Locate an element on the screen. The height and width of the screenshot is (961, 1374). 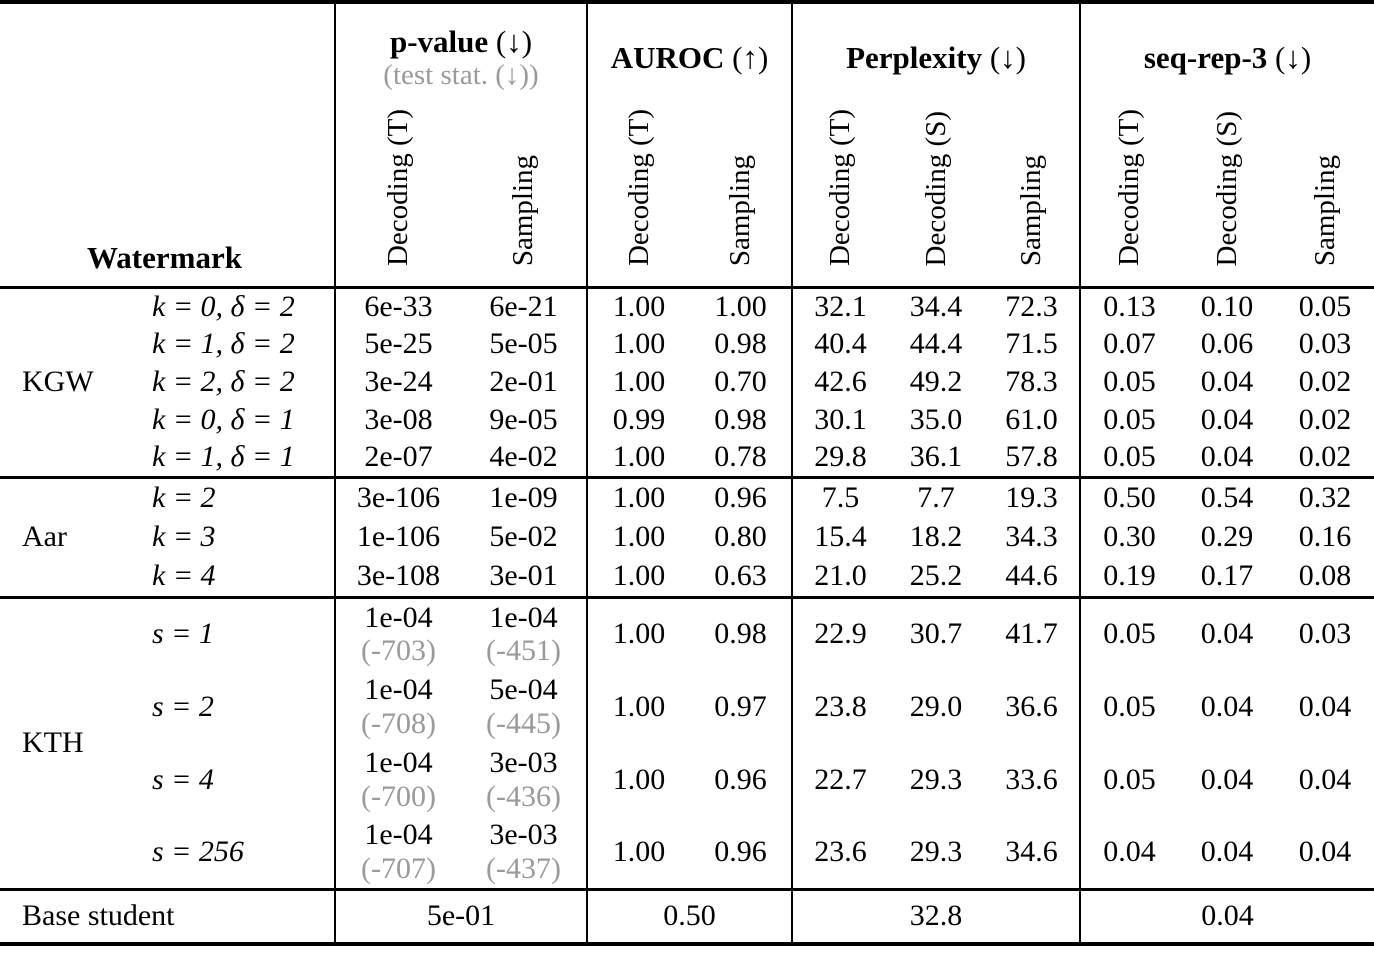
watermark-param: s = 256 is located at coordinates (198, 851).